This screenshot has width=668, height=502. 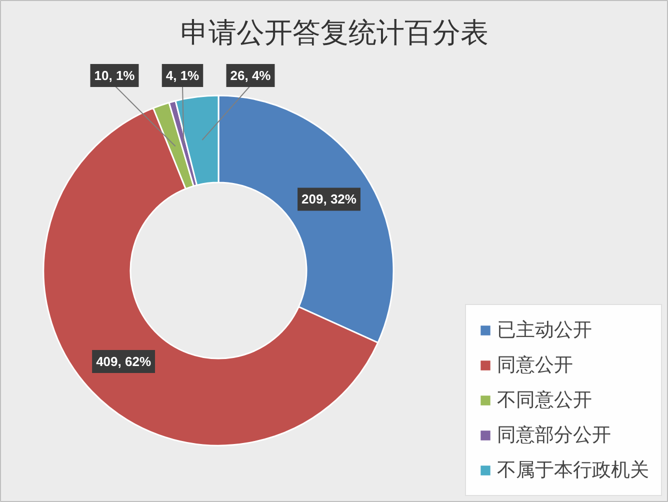 I want to click on data-label: 409, 62%, so click(x=124, y=361).